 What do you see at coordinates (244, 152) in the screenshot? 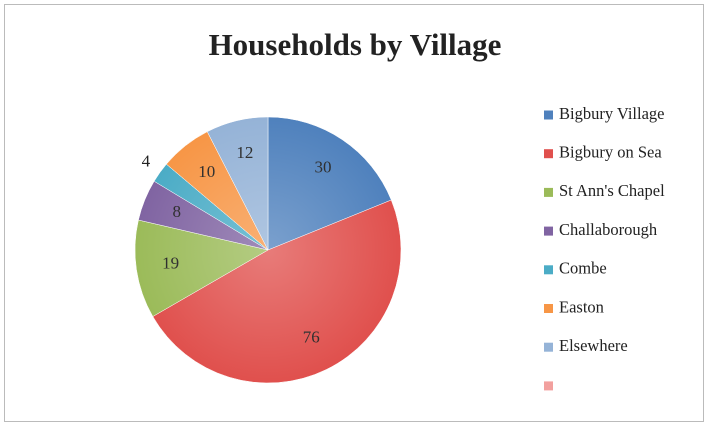
I see `data-label: 12` at bounding box center [244, 152].